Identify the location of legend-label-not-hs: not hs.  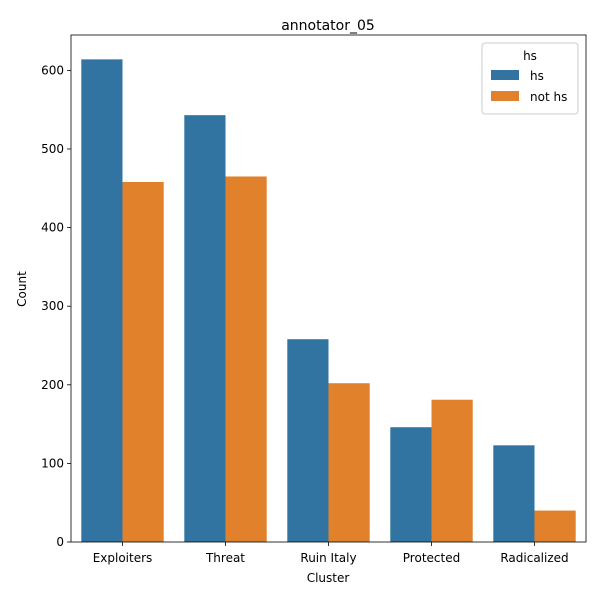
(548, 97).